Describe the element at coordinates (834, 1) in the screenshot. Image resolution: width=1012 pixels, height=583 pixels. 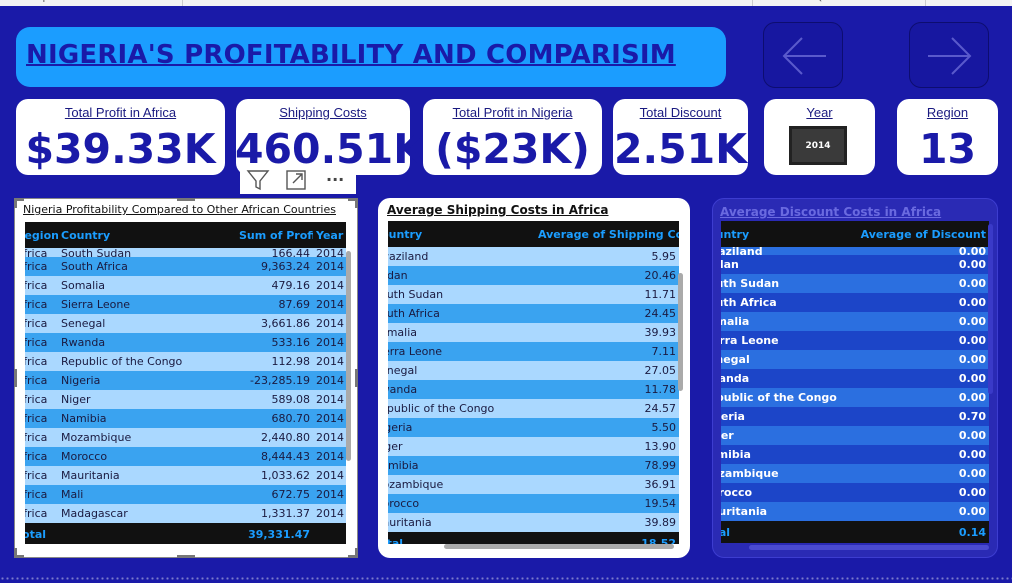
I see `ribbon-queries: Queries` at that location.